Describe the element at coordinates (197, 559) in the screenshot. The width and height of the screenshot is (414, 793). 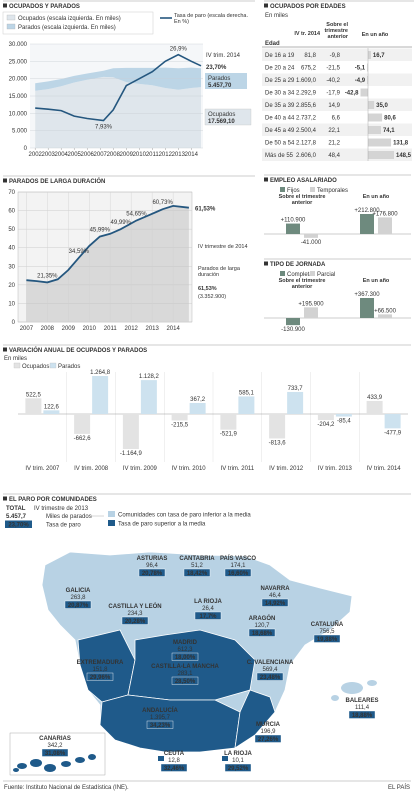
I see `region-name: CANTABRIA` at that location.